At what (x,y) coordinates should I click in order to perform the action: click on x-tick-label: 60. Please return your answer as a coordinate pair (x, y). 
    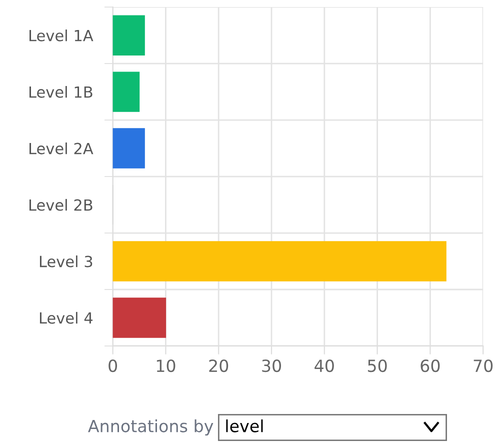
    Looking at the image, I should click on (430, 365).